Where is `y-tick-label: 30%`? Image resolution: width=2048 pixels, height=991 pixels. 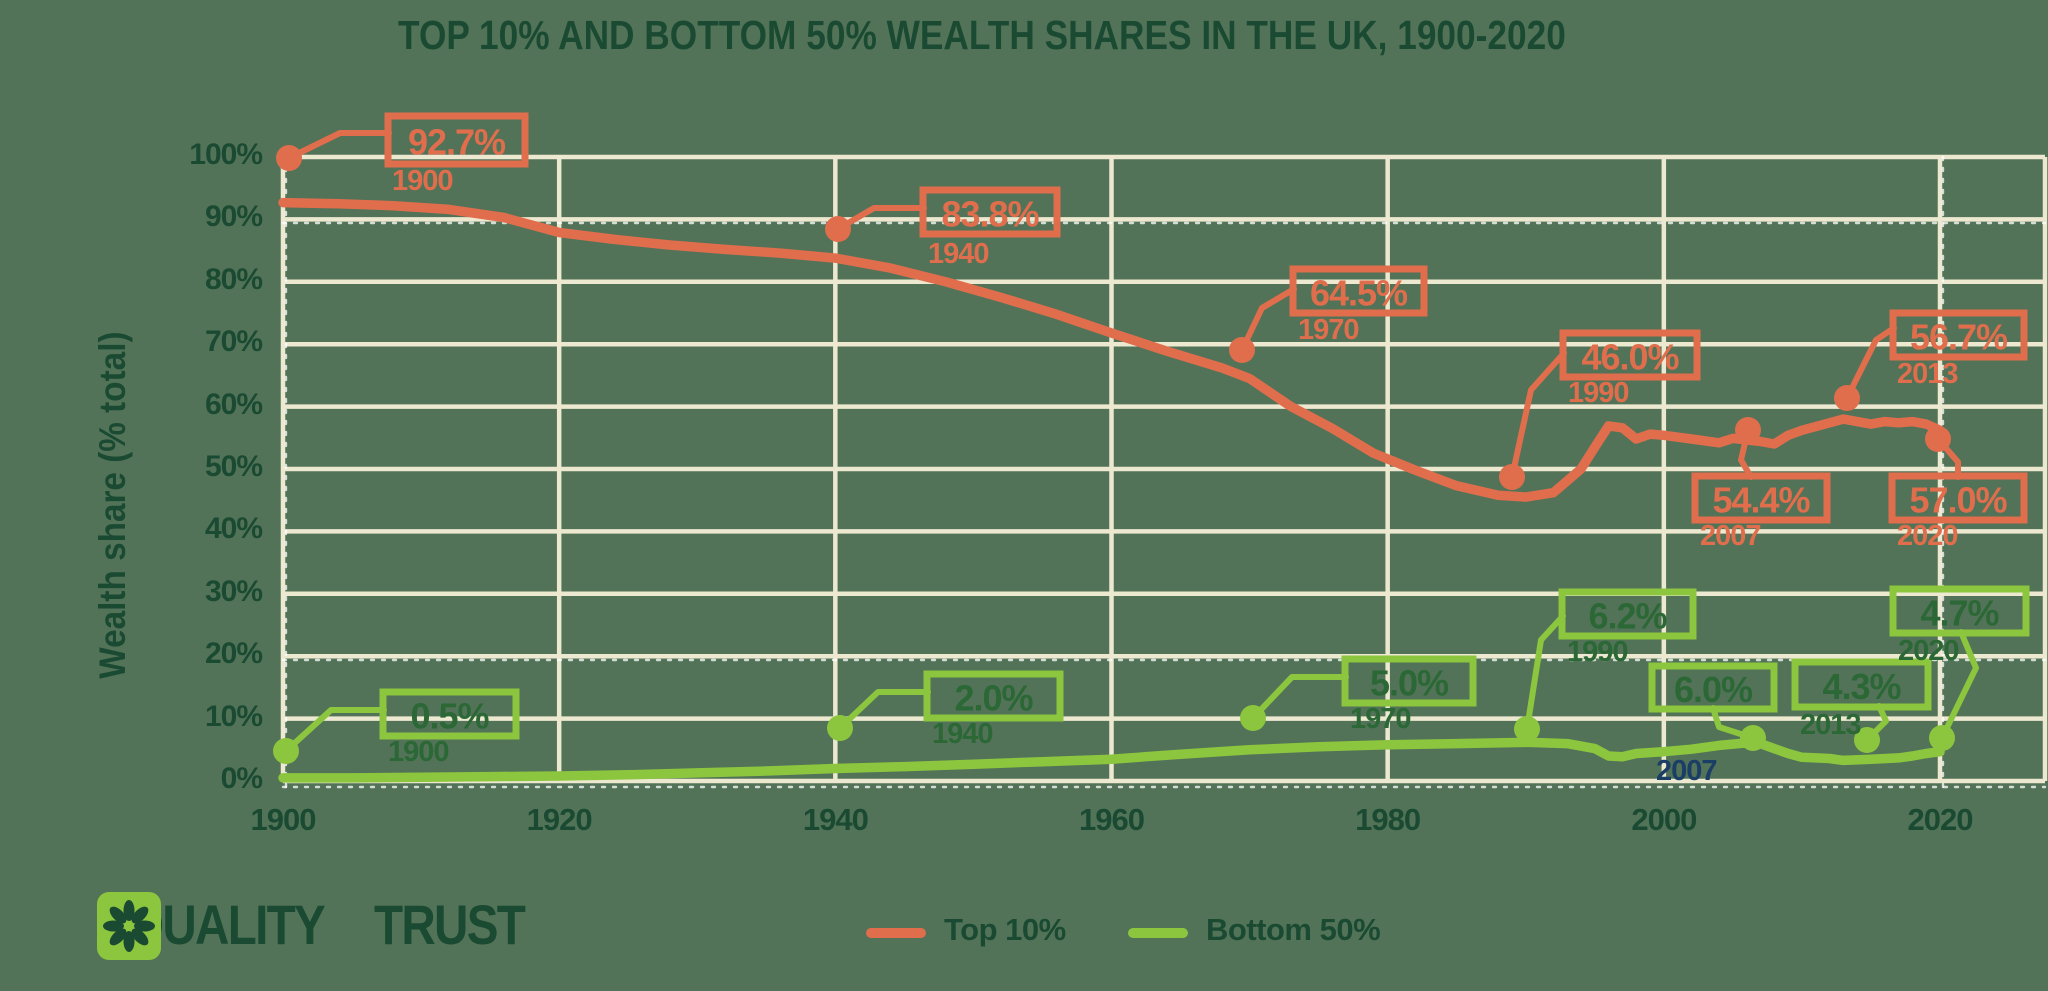 y-tick-label: 30% is located at coordinates (233, 591).